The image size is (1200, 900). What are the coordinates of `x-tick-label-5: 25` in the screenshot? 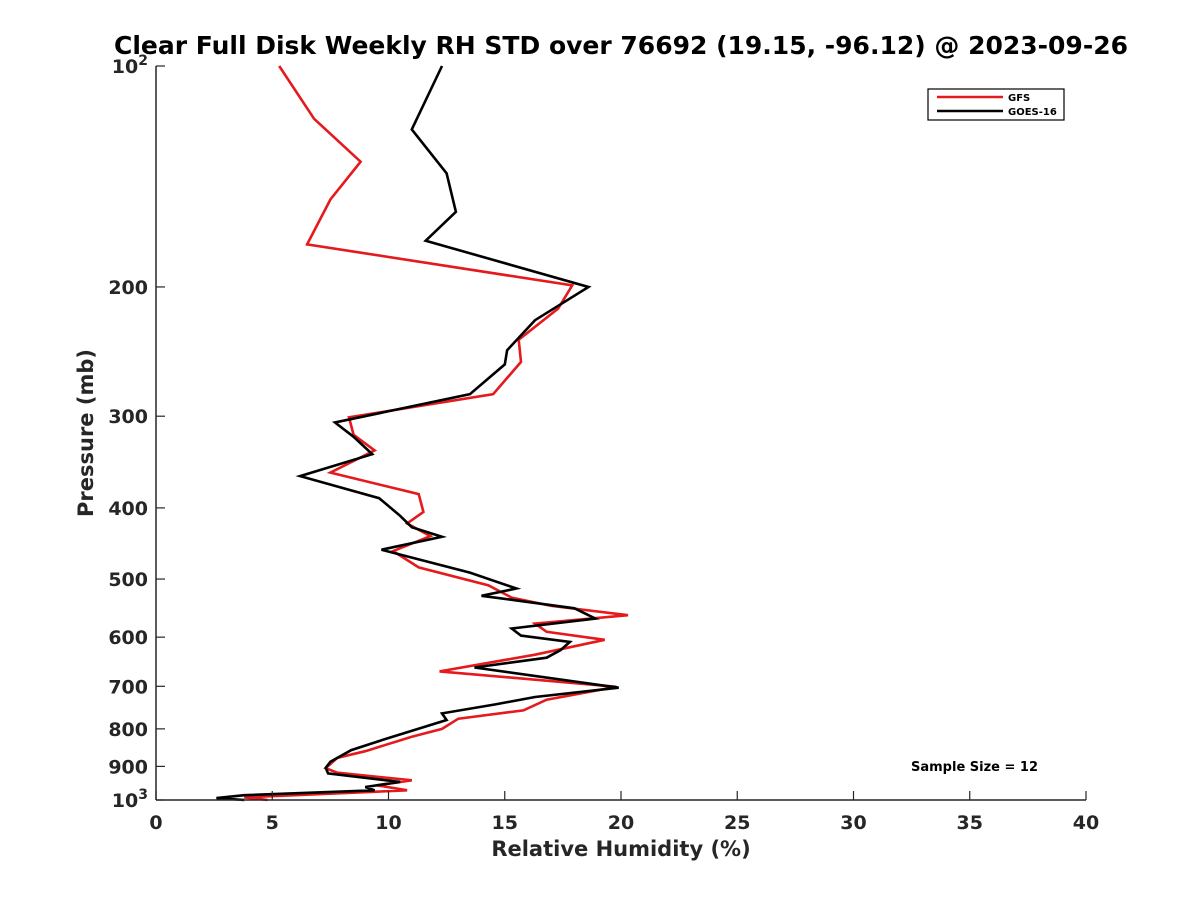 It's located at (737, 823).